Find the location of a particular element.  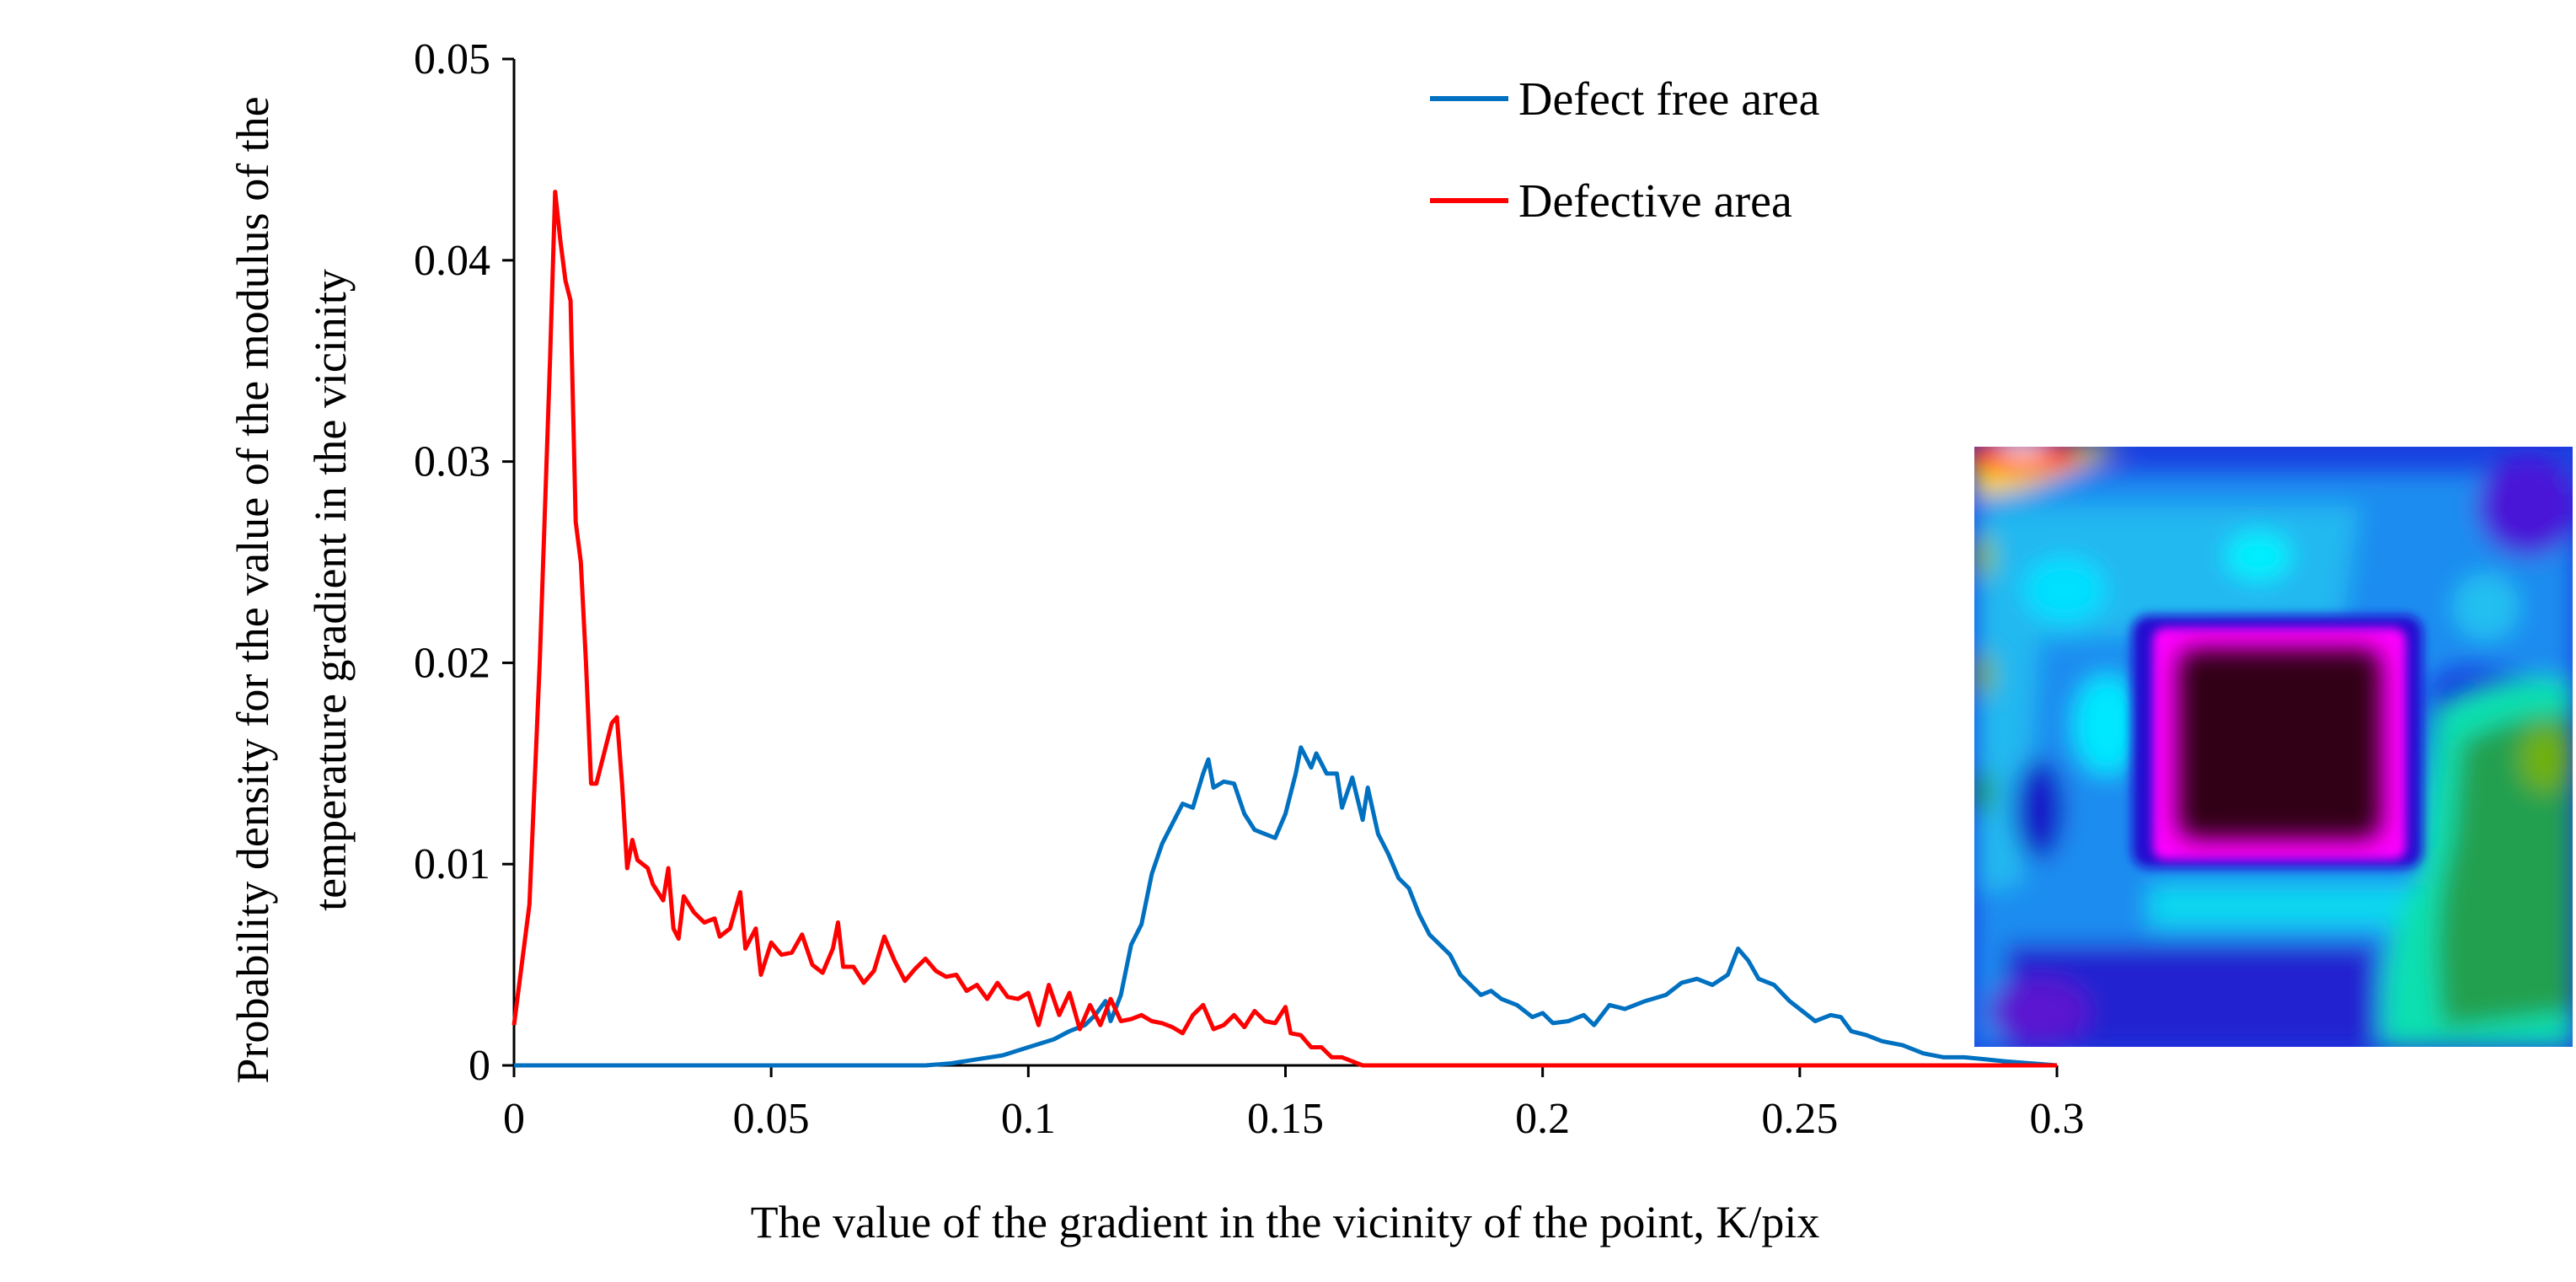

legend: Defect free area Defective area is located at coordinates (1625, 151).